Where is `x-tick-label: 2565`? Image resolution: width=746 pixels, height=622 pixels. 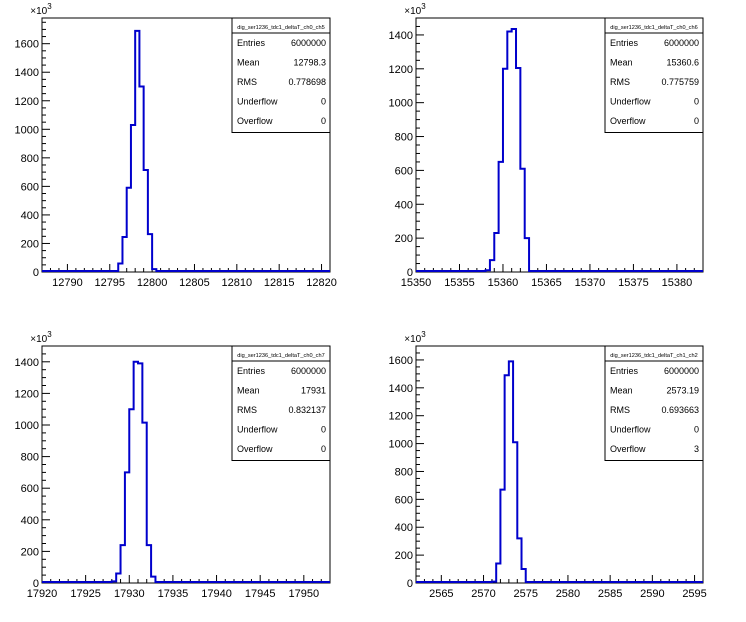
x-tick-label: 2565 is located at coordinates (441, 594).